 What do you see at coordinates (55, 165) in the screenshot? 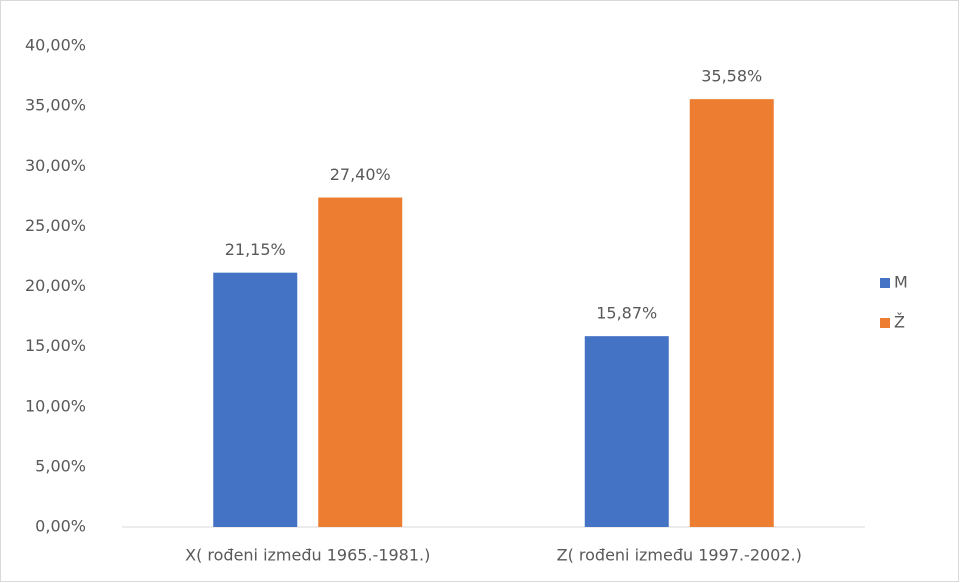
I see `y-tick-label: 30,00%` at bounding box center [55, 165].